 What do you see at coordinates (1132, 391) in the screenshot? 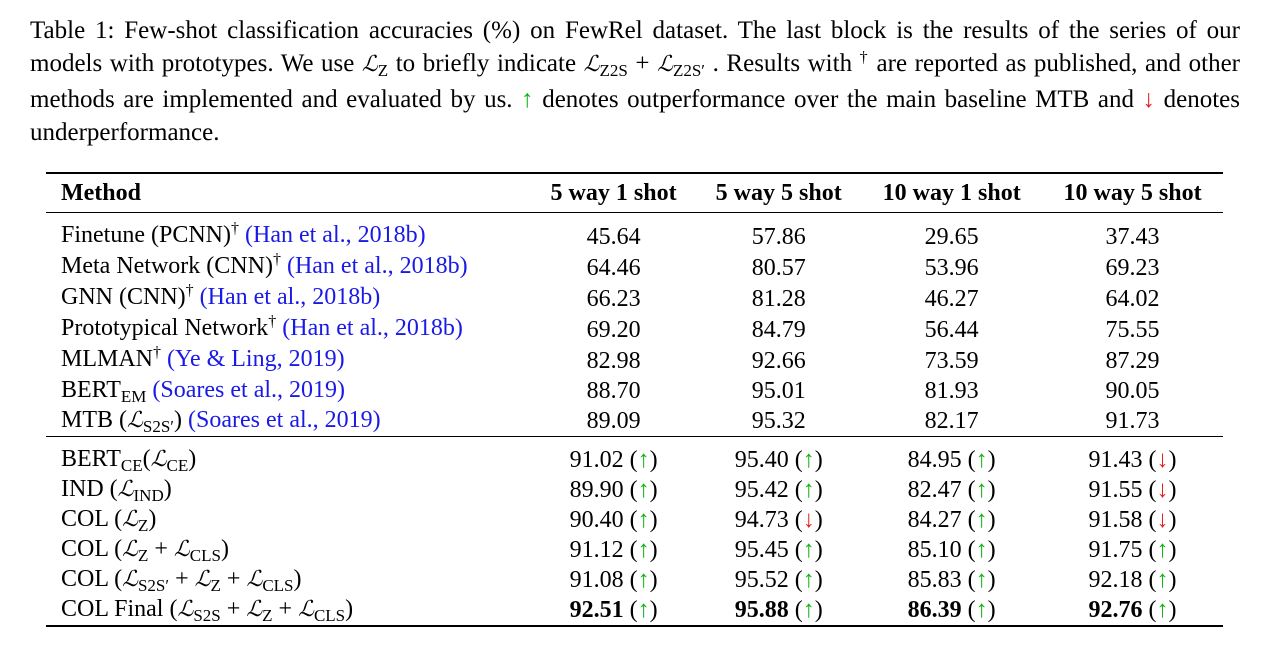
I see `value-cell: 90.05` at bounding box center [1132, 391].